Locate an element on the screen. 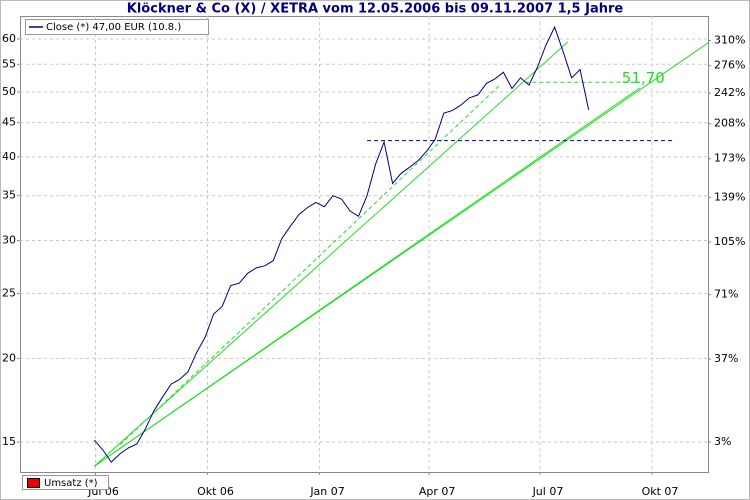 This screenshot has width=750, height=500. x-tick-label: Jan 07 is located at coordinates (326, 491).